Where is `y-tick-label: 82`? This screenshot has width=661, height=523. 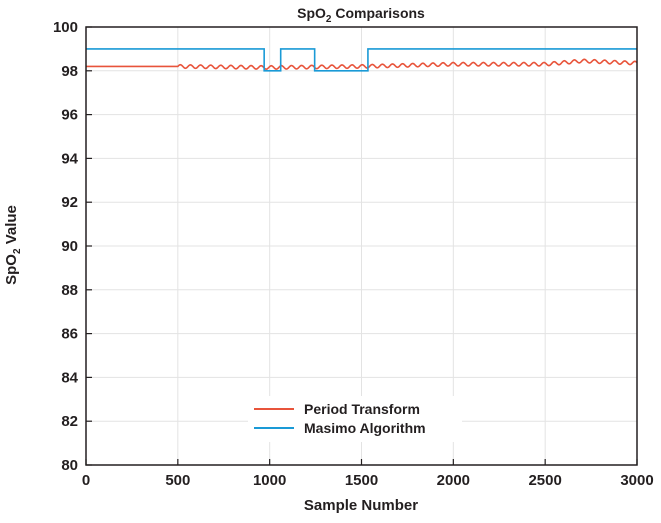 y-tick-label: 82 is located at coordinates (69, 421).